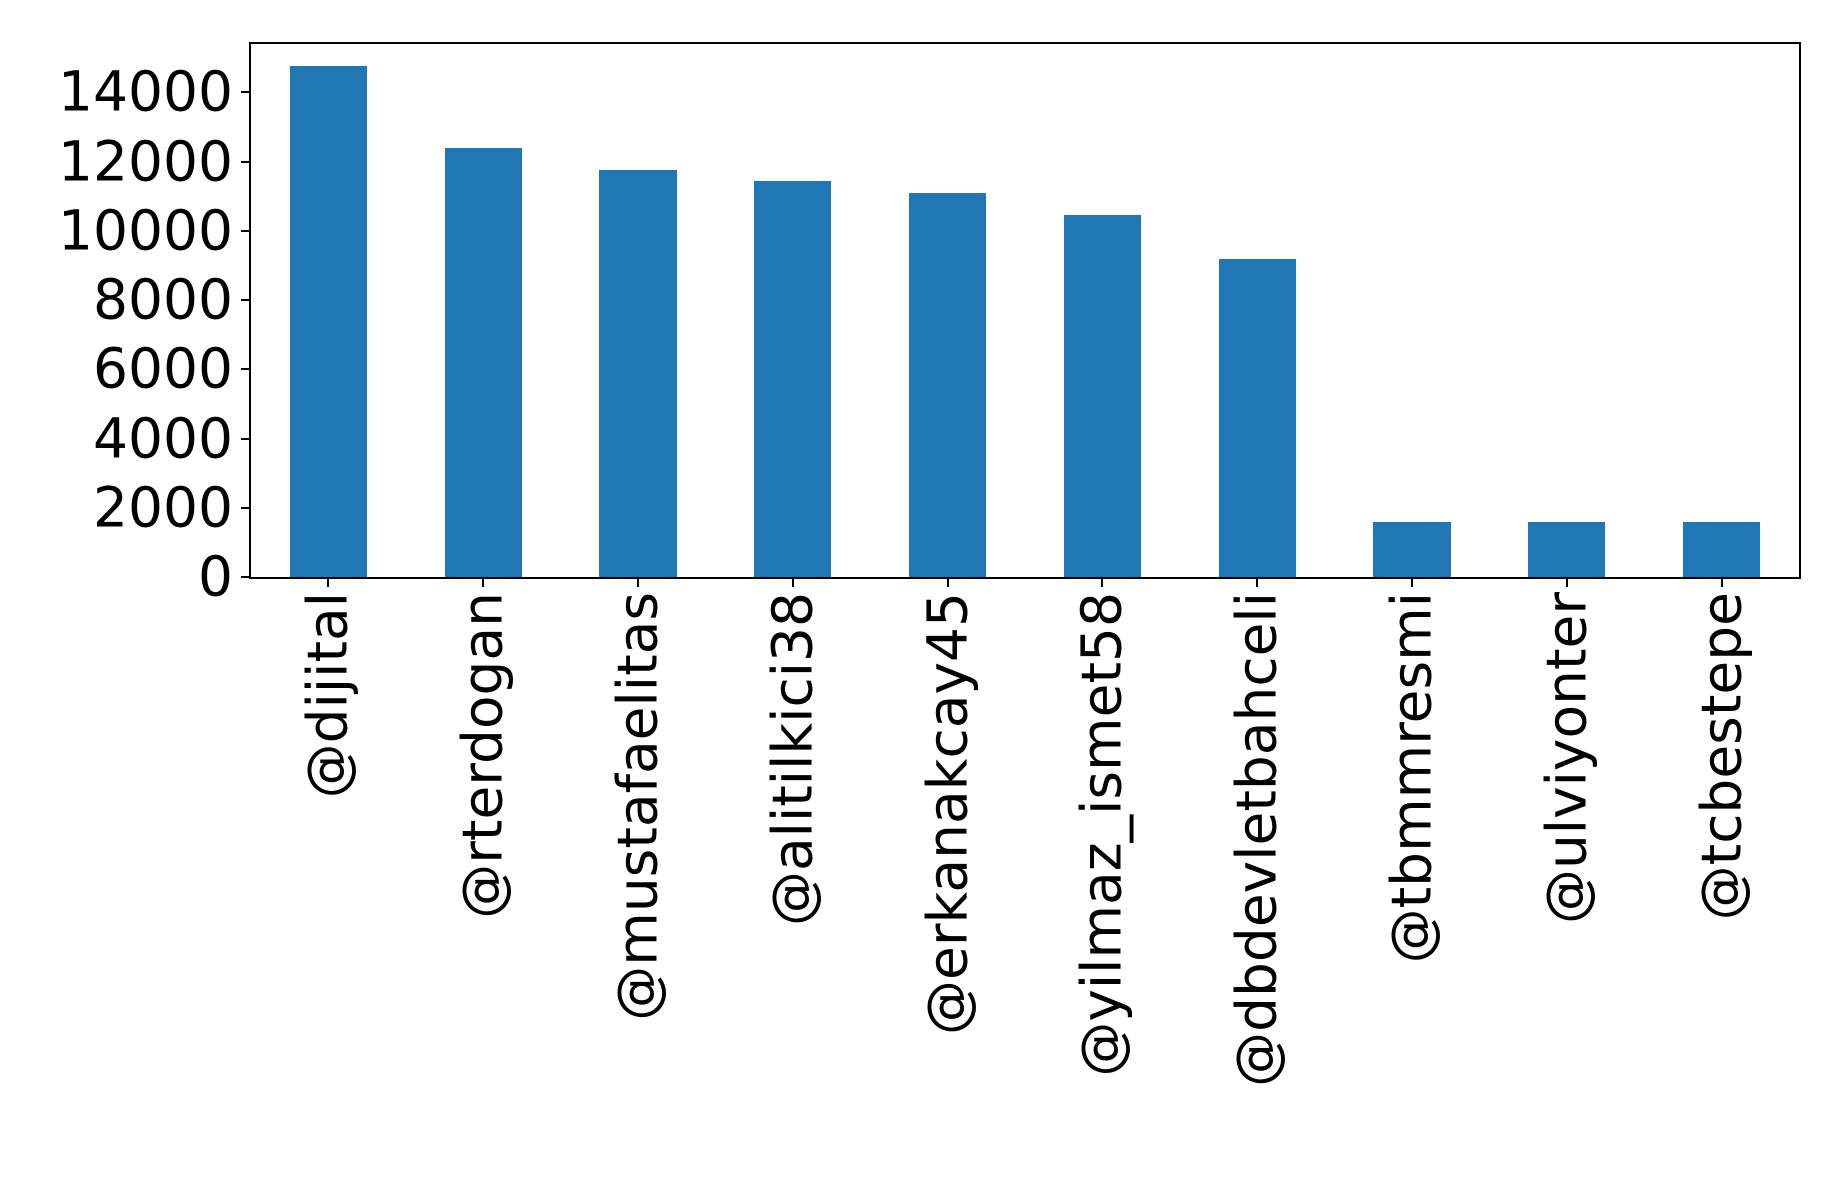  What do you see at coordinates (793, 378) in the screenshot?
I see `bar-alitilkici38` at bounding box center [793, 378].